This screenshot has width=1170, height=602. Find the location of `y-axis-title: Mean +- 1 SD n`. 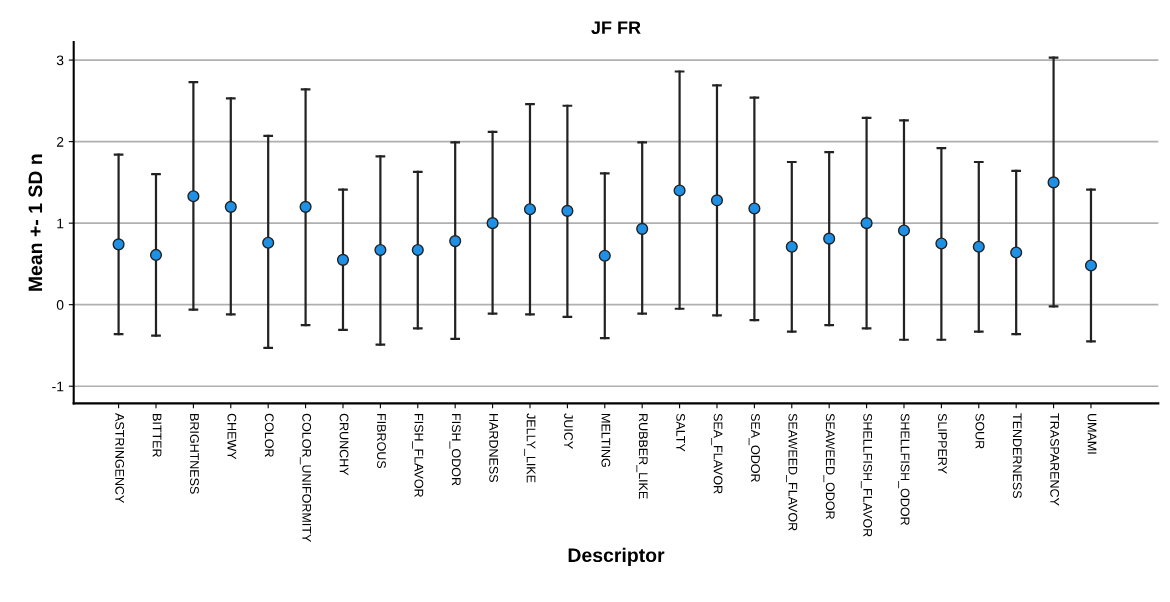

y-axis-title: Mean +- 1 SD n is located at coordinates (35, 222).